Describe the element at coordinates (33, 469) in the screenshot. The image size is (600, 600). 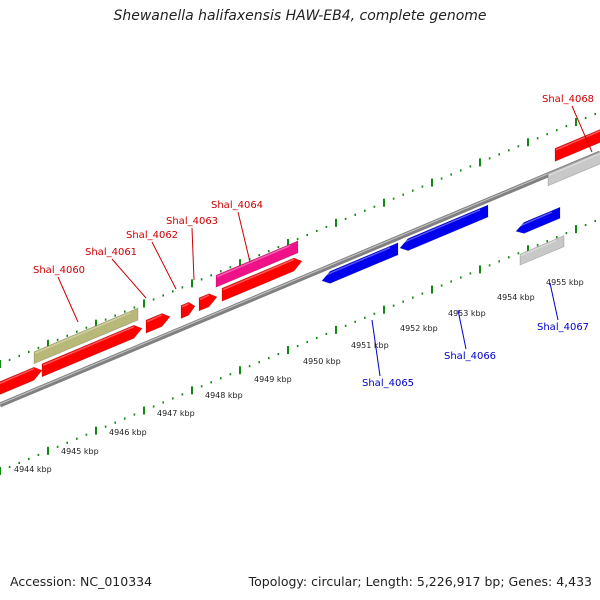
I see `kbp-label: 4944 kbp` at that location.